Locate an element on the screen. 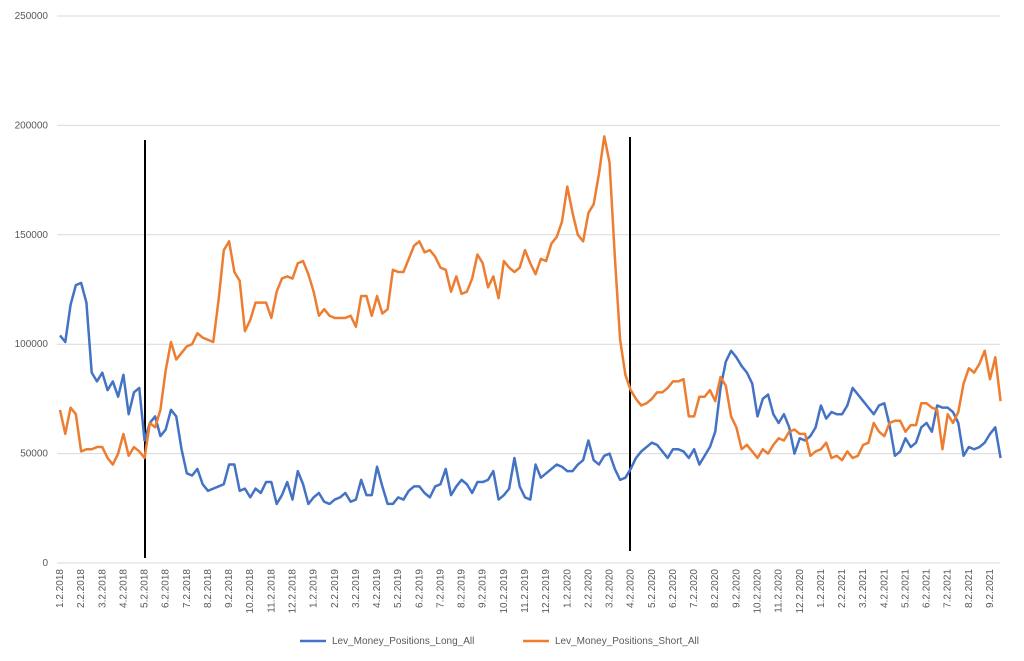 The image size is (1024, 661). legend-label: Lev_Money_Positions_Short_All is located at coordinates (627, 641).